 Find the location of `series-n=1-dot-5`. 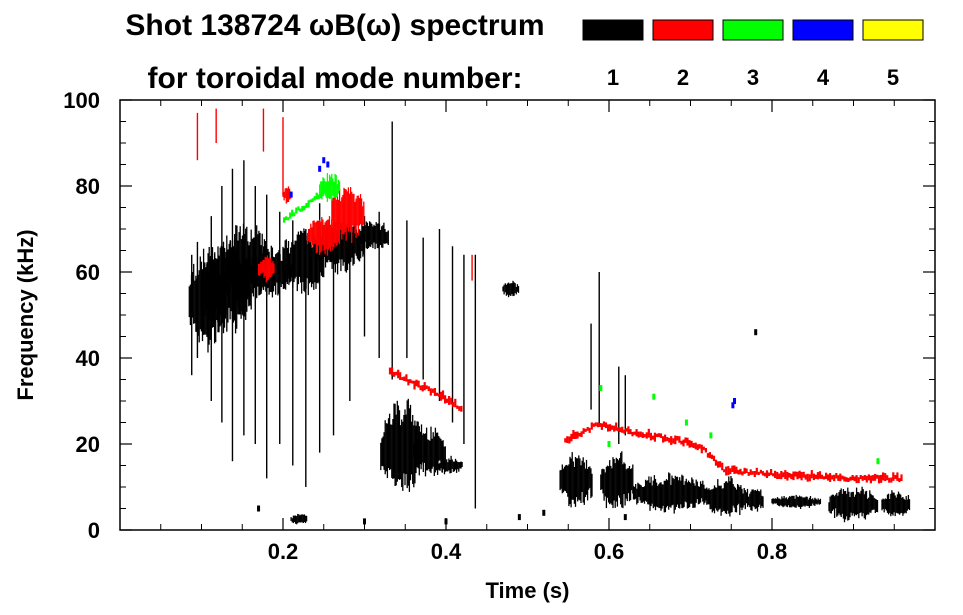

series-n=1-dot-5 is located at coordinates (625, 517).